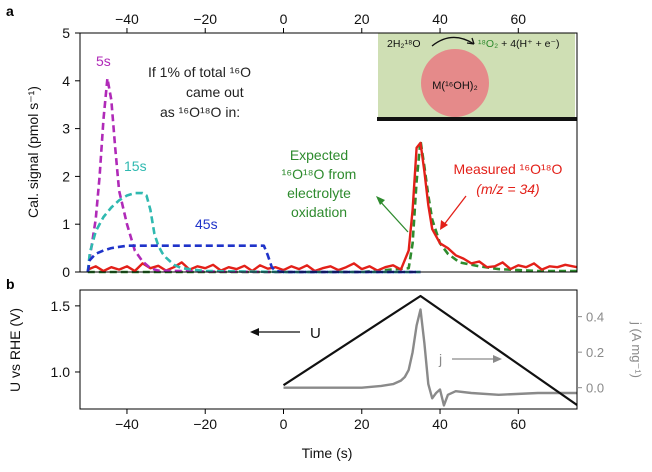  I want to click on x-tick-label: 40, so click(440, 424).